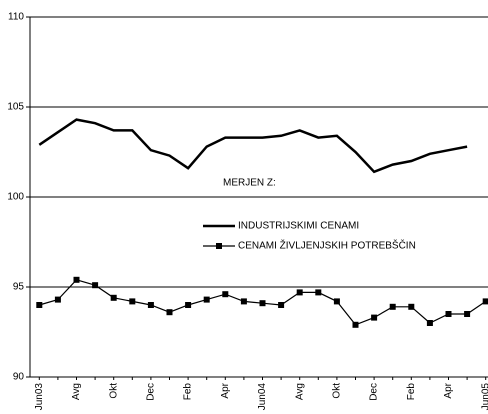  I want to click on legend-marker, so click(219, 246).